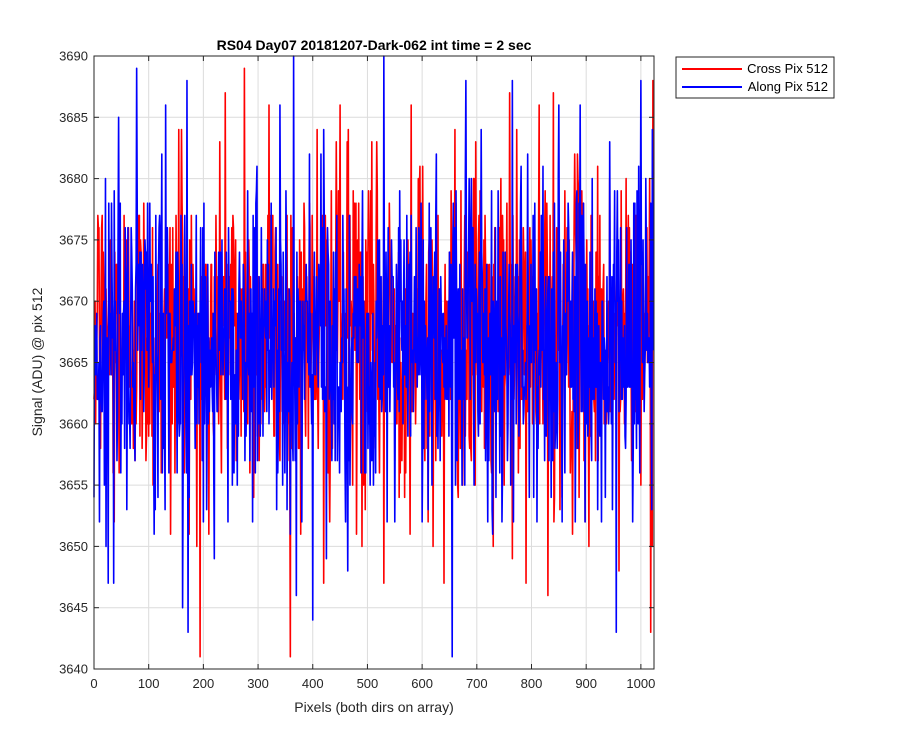  What do you see at coordinates (422, 683) in the screenshot?
I see `x-tick-label: 600` at bounding box center [422, 683].